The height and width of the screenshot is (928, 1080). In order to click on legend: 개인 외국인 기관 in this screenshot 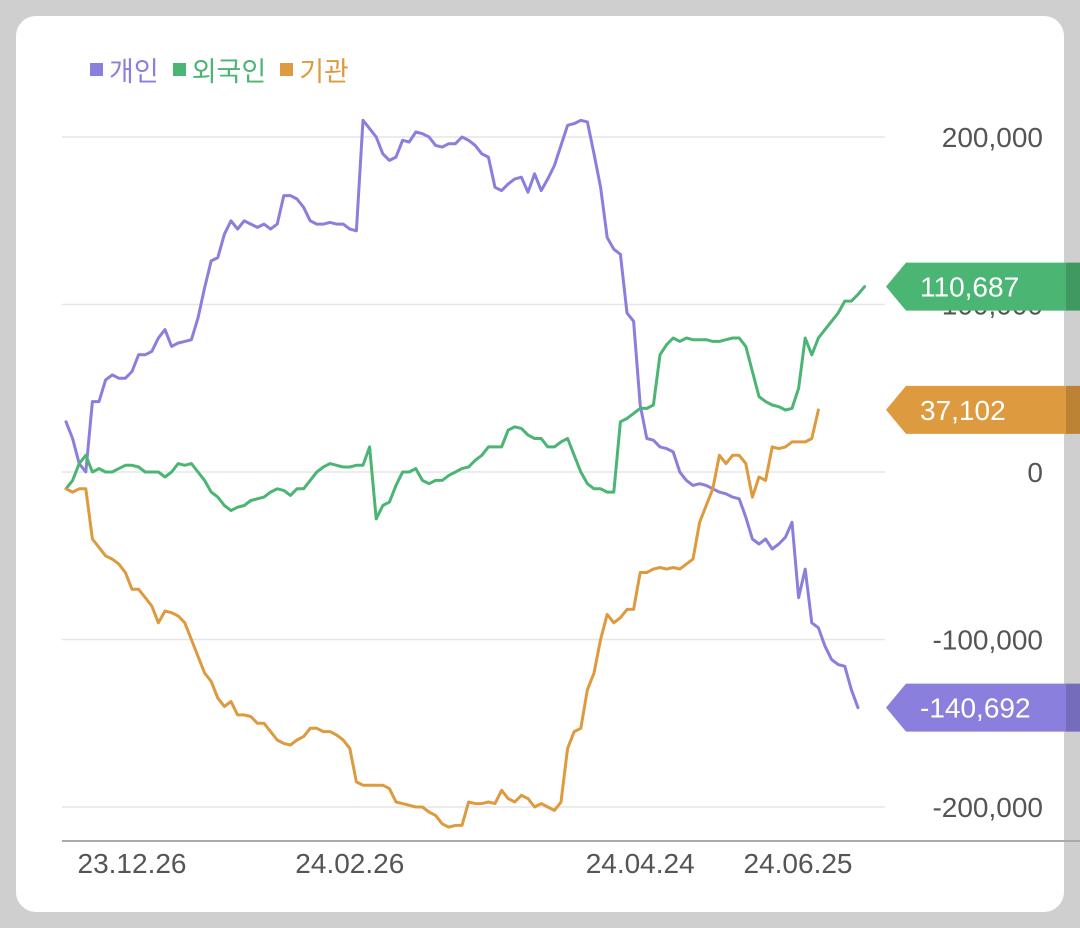, I will do `click(219, 69)`.